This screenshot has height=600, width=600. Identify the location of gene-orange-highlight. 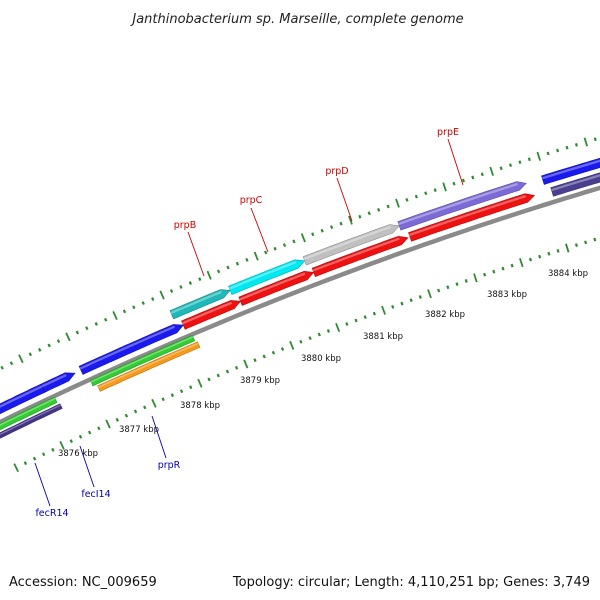
(148, 365).